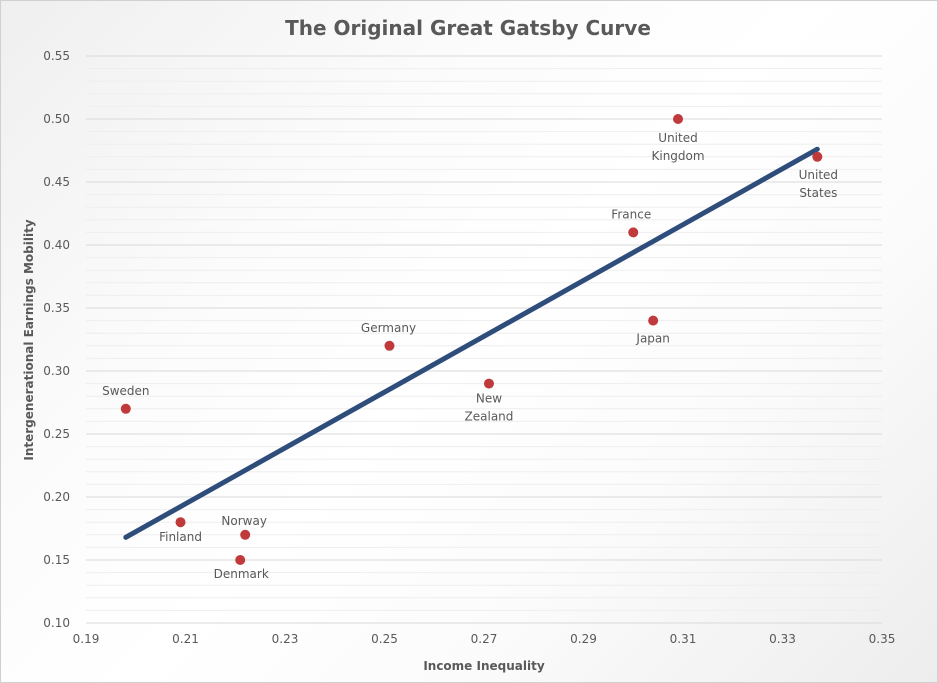  I want to click on y-tick-label: 0.15, so click(56, 560).